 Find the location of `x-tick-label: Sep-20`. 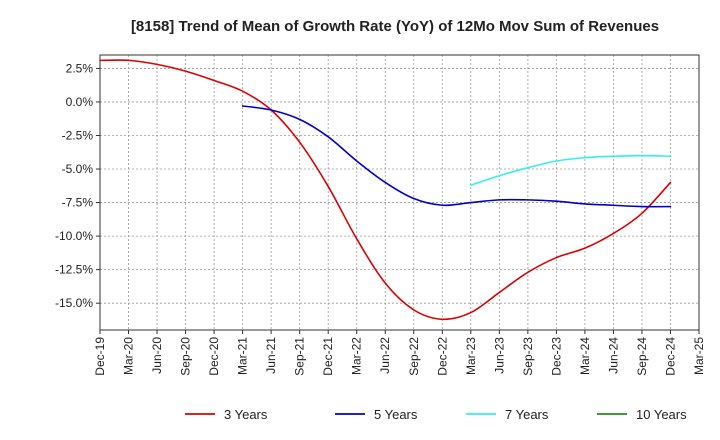

x-tick-label: Sep-20 is located at coordinates (186, 356).